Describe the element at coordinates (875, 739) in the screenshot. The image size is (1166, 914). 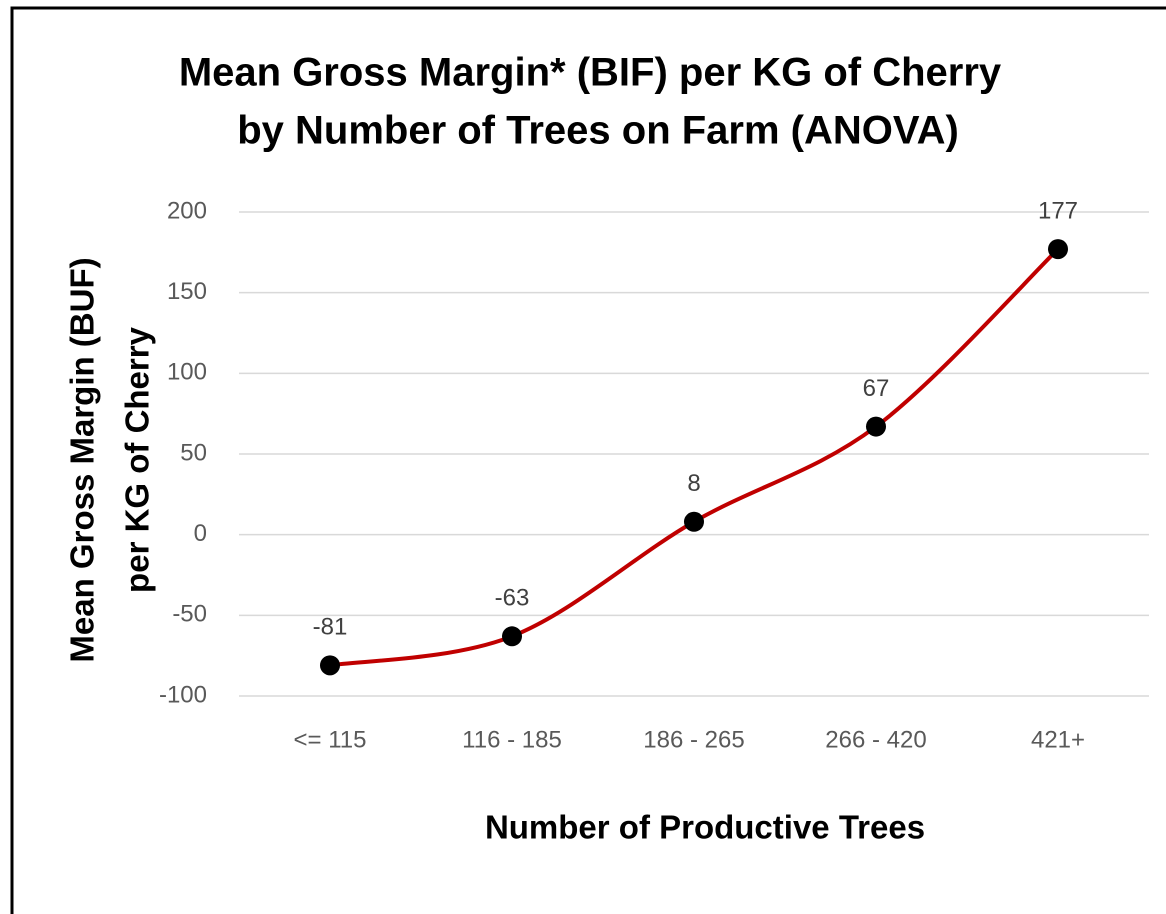
I see `x-tick-label: 266 - 420` at that location.